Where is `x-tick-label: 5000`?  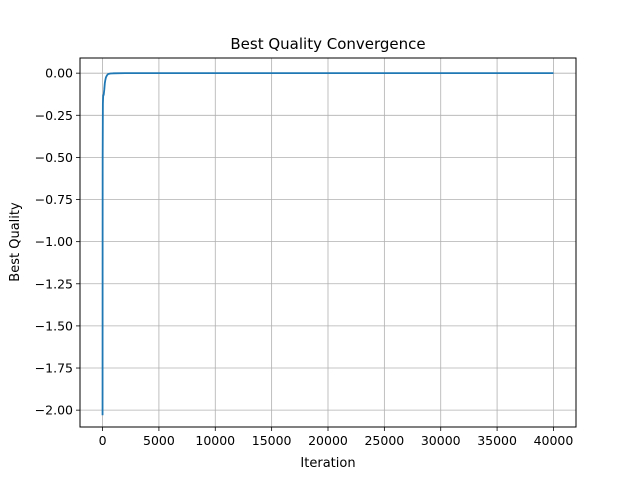
x-tick-label: 5000 is located at coordinates (159, 440).